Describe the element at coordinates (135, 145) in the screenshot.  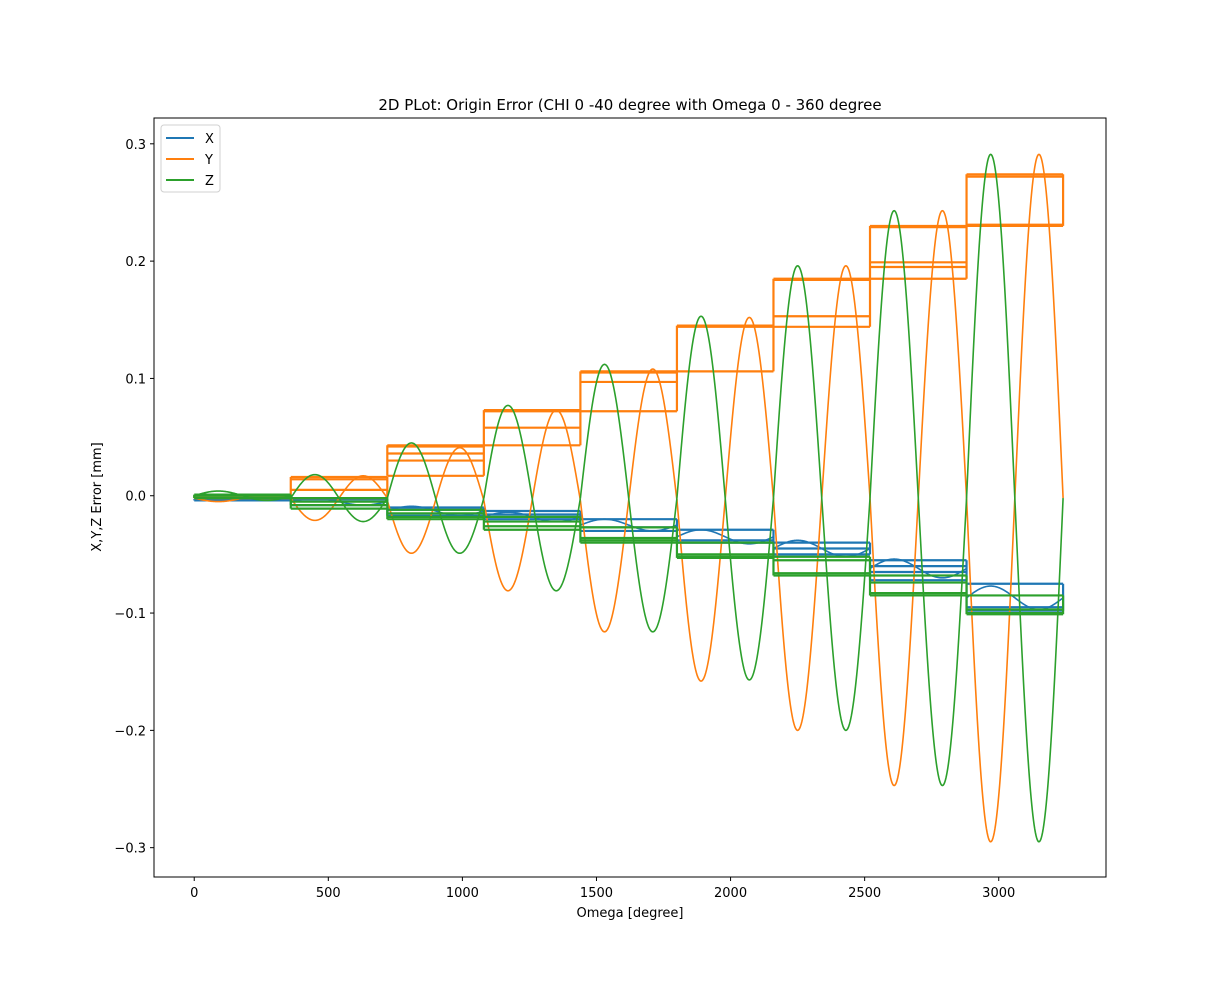
I see `y-tick-label: 0.3` at that location.